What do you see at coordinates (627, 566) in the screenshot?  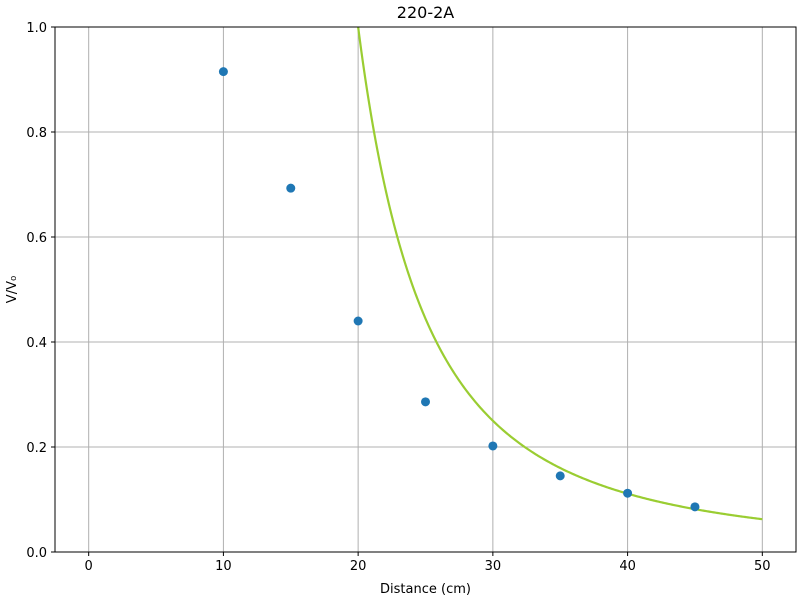 I see `x-tick-label: 40` at bounding box center [627, 566].